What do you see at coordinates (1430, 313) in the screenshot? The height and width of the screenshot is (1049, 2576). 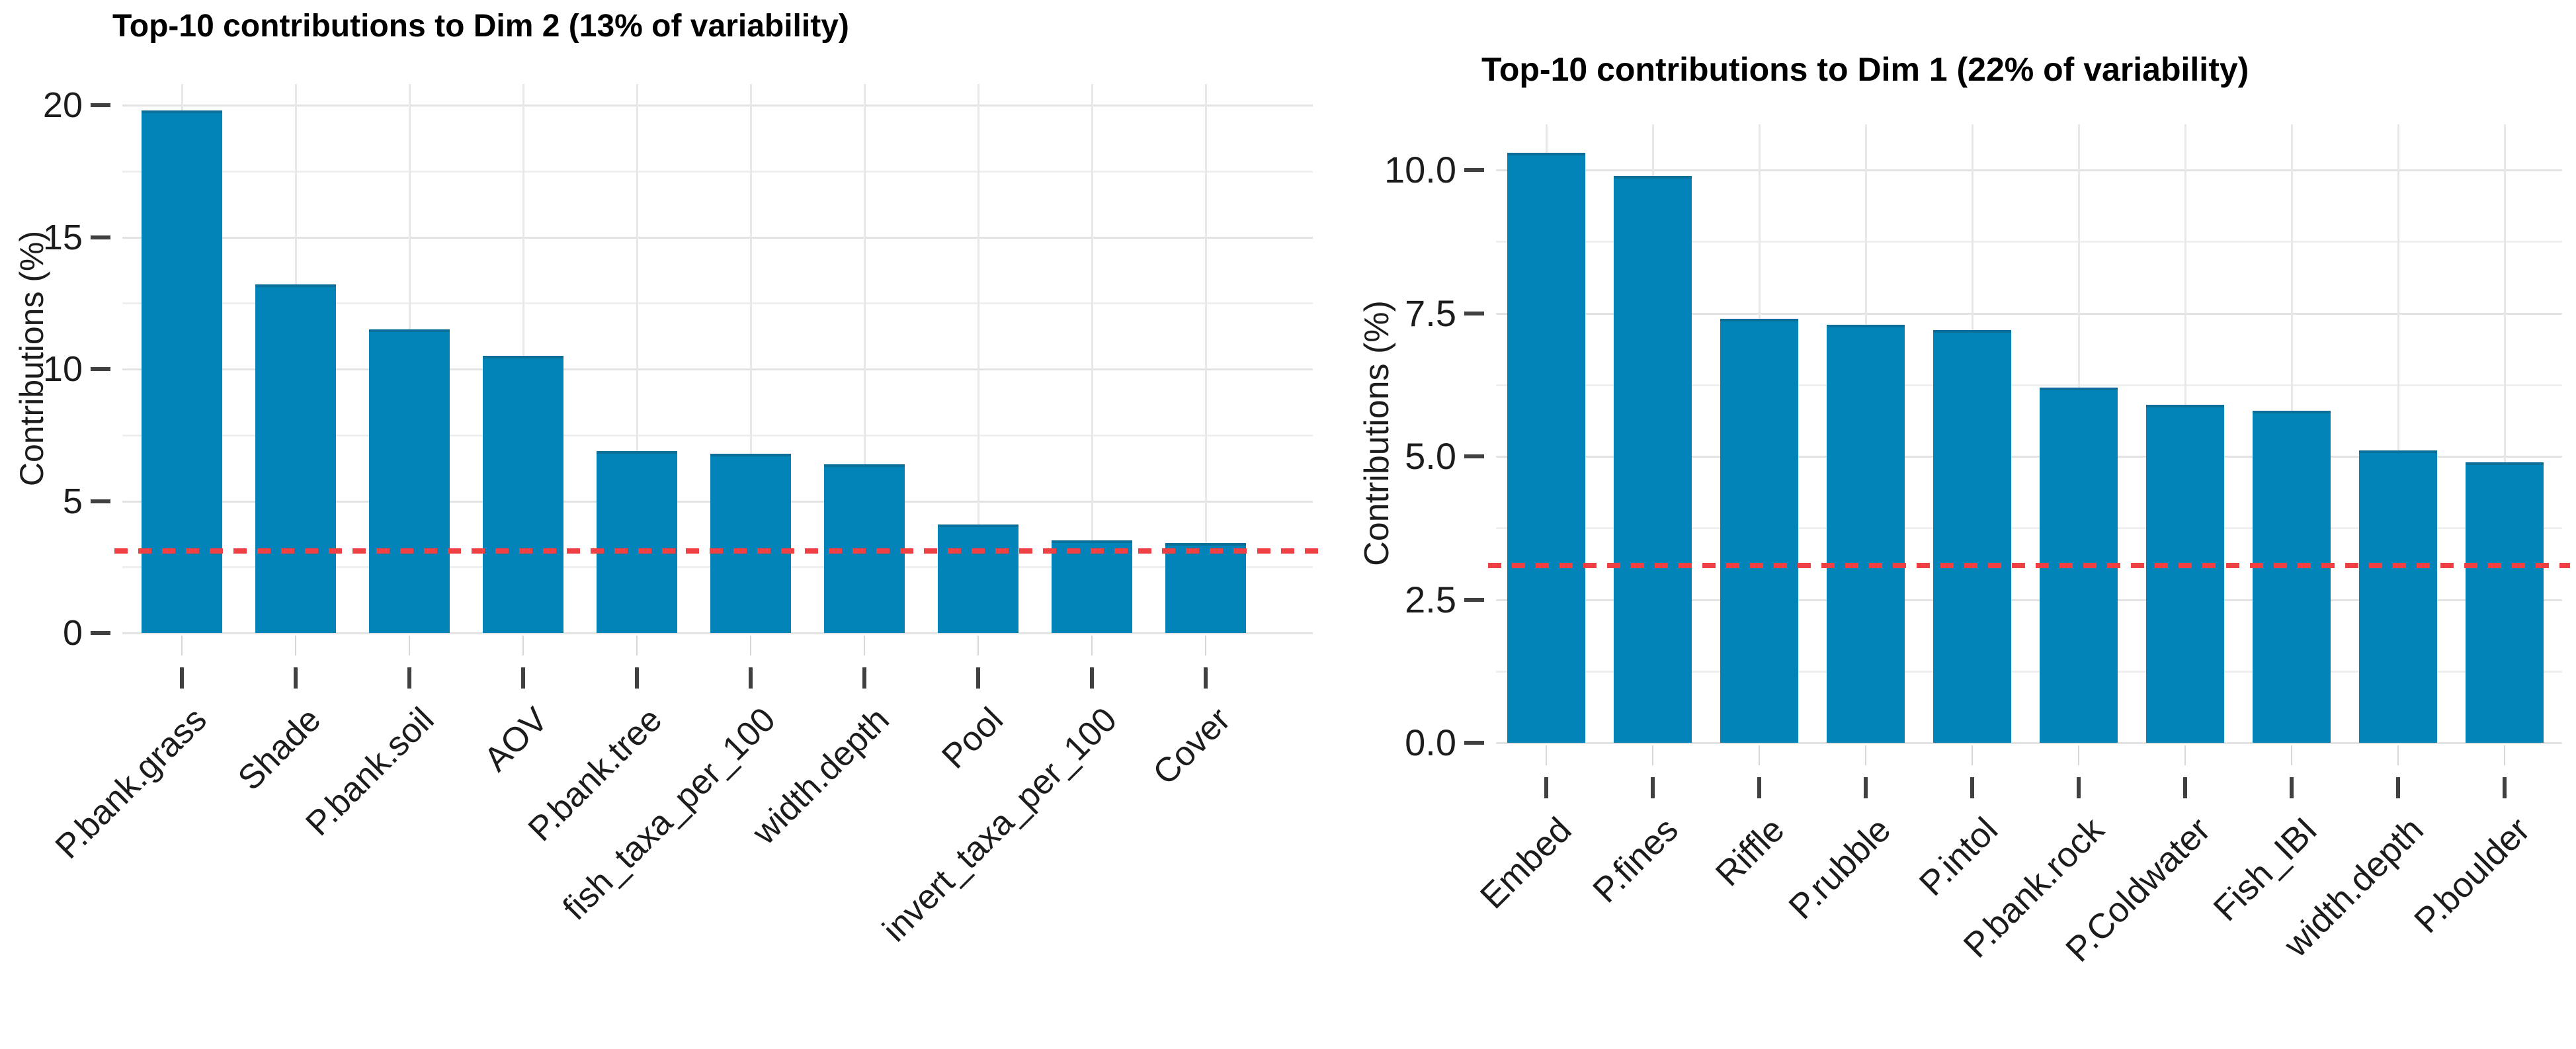 I see `y-tick-label: 7.5` at bounding box center [1430, 313].